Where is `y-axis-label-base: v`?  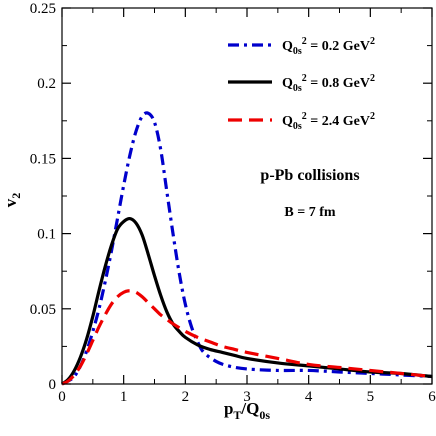 y-axis-label-base: v is located at coordinates (10, 202).